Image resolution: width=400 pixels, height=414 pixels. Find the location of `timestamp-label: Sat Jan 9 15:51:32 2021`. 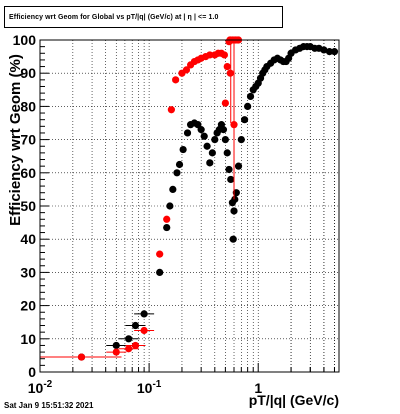

timestamp-label: Sat Jan 9 15:51:32 2021 is located at coordinates (49, 405).